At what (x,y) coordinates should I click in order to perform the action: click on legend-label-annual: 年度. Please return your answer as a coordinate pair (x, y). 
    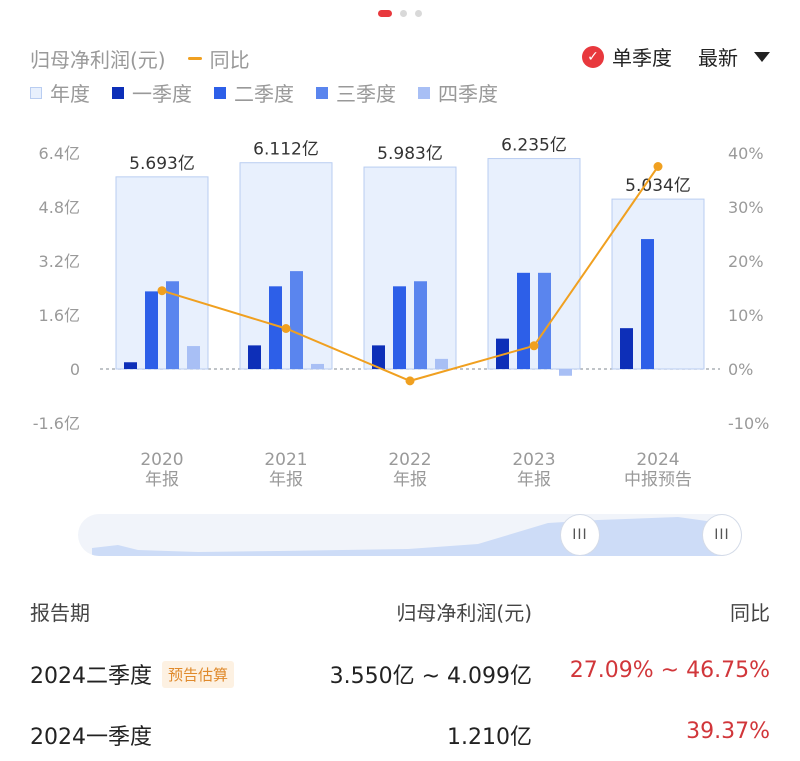
    Looking at the image, I should click on (70, 94).